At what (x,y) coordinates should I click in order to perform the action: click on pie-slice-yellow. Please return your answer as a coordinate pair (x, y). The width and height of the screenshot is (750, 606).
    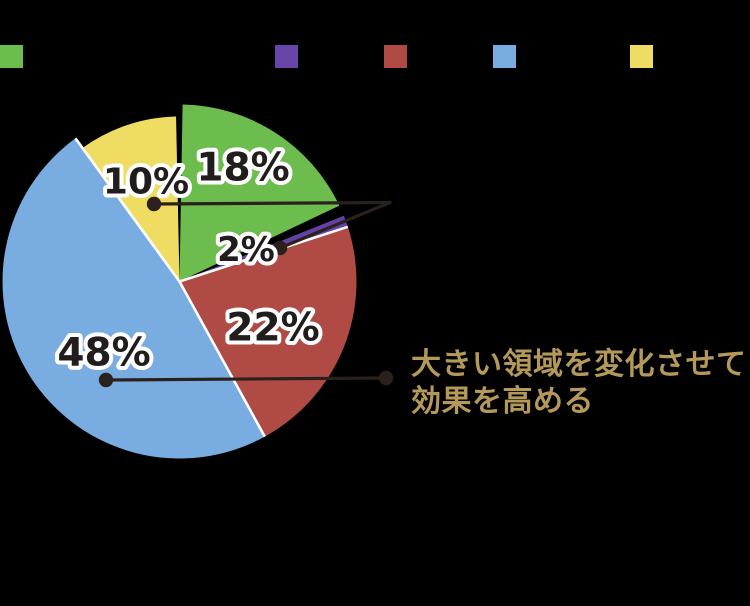
    Looking at the image, I should click on (131, 199).